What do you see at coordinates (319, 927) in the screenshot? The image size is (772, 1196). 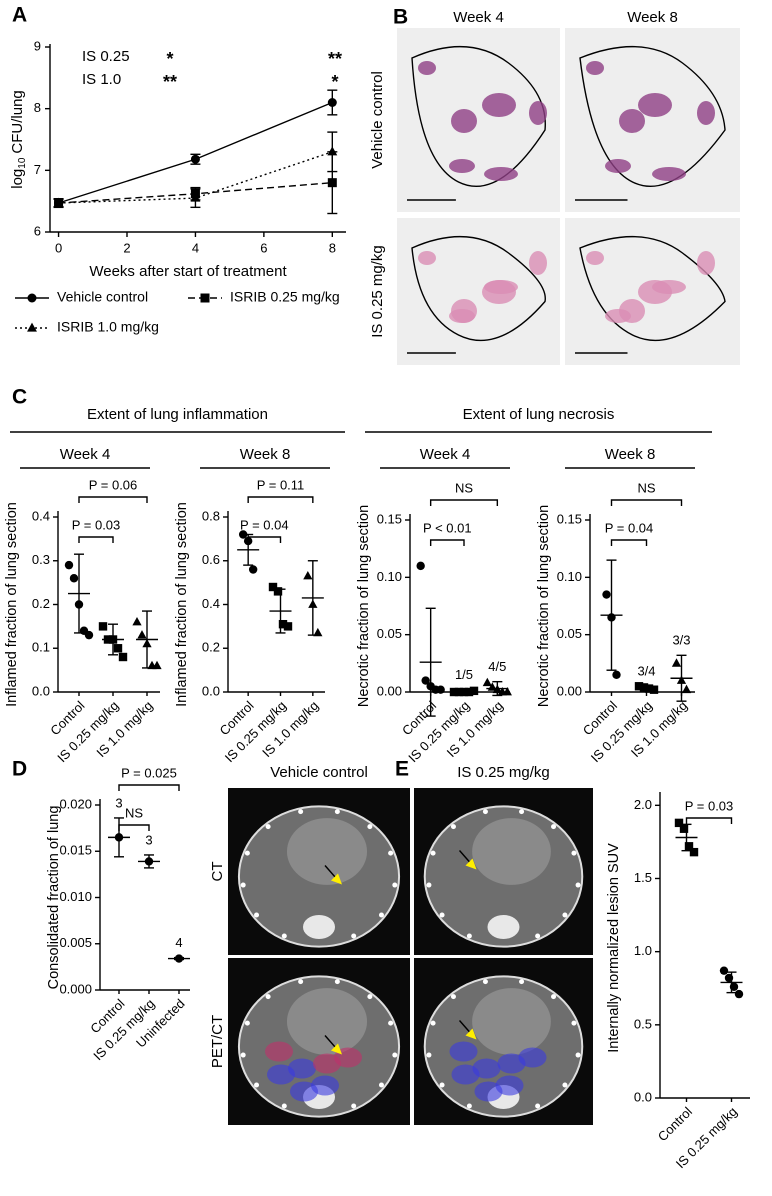 I see `ct-spine` at bounding box center [319, 927].